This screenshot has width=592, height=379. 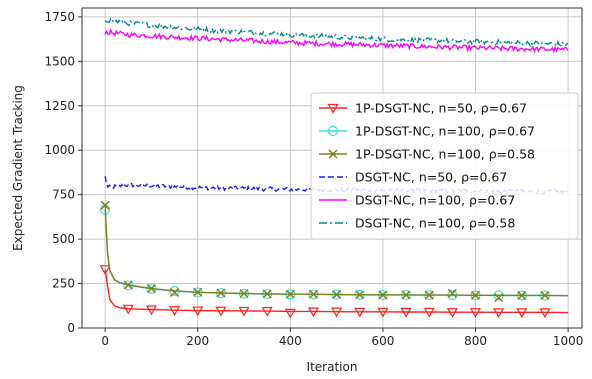 I want to click on y-tick-label: 1750, so click(x=59, y=17).